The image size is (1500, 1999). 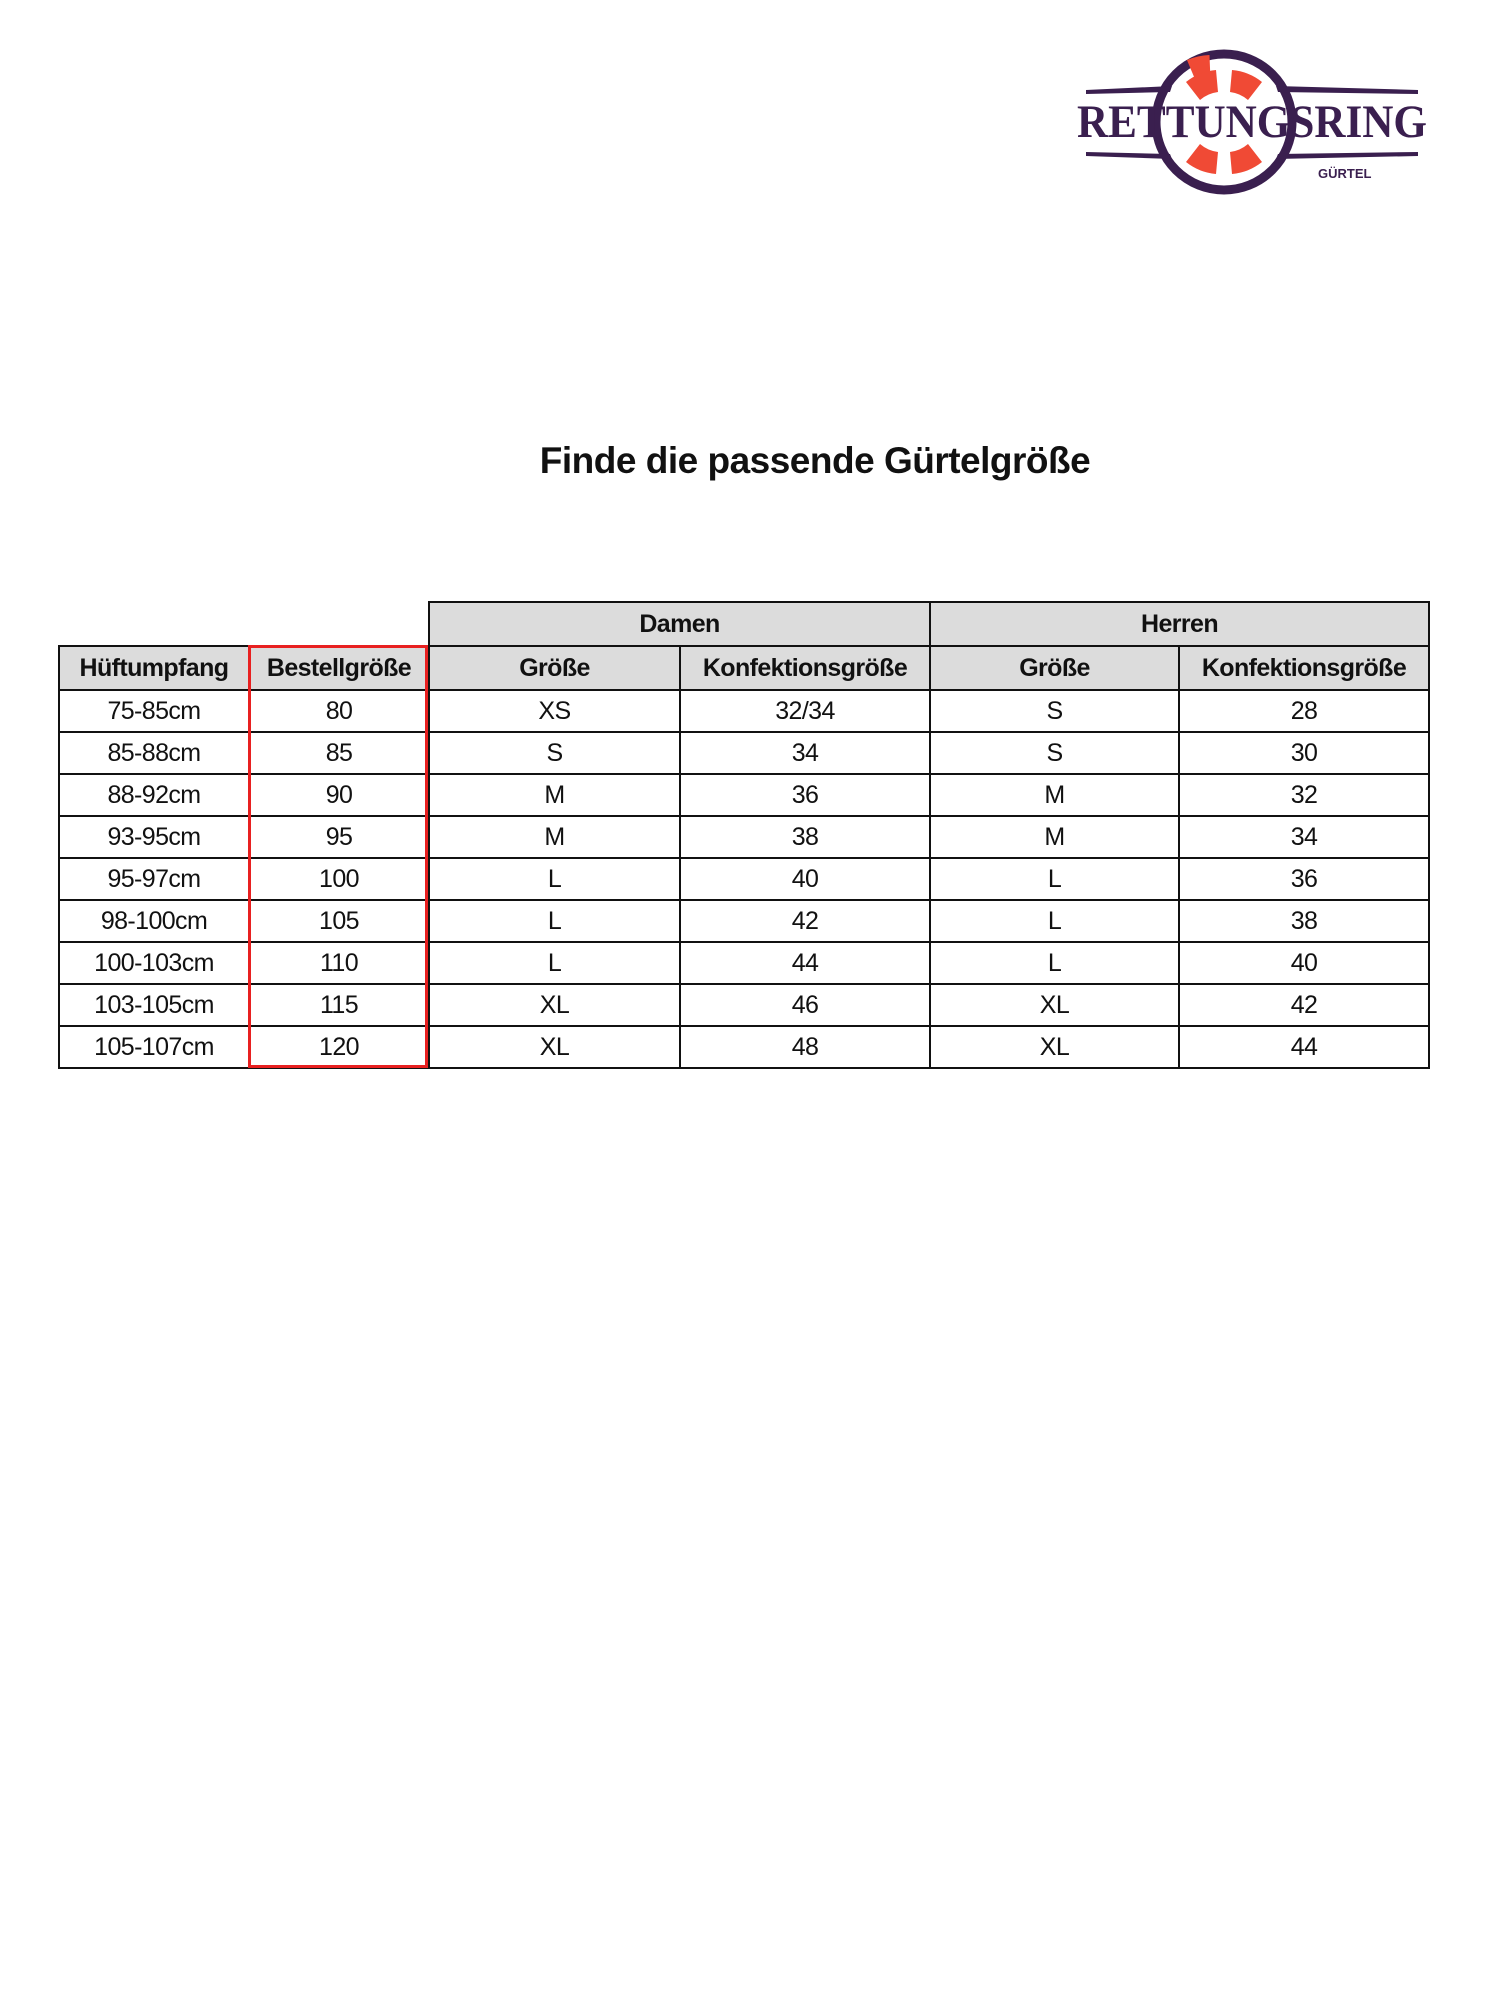 What do you see at coordinates (339, 963) in the screenshot?
I see `table-cell: 110` at bounding box center [339, 963].